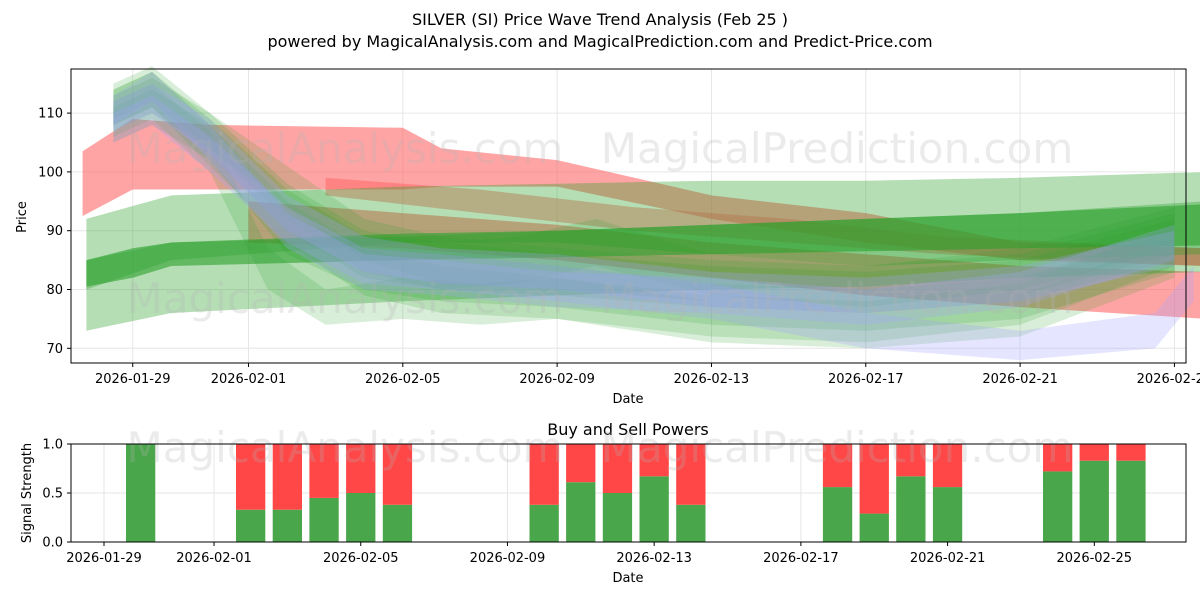 This screenshot has width=1200, height=600. I want to click on power-xtick-label-7: 2026-02-25, so click(1095, 558).